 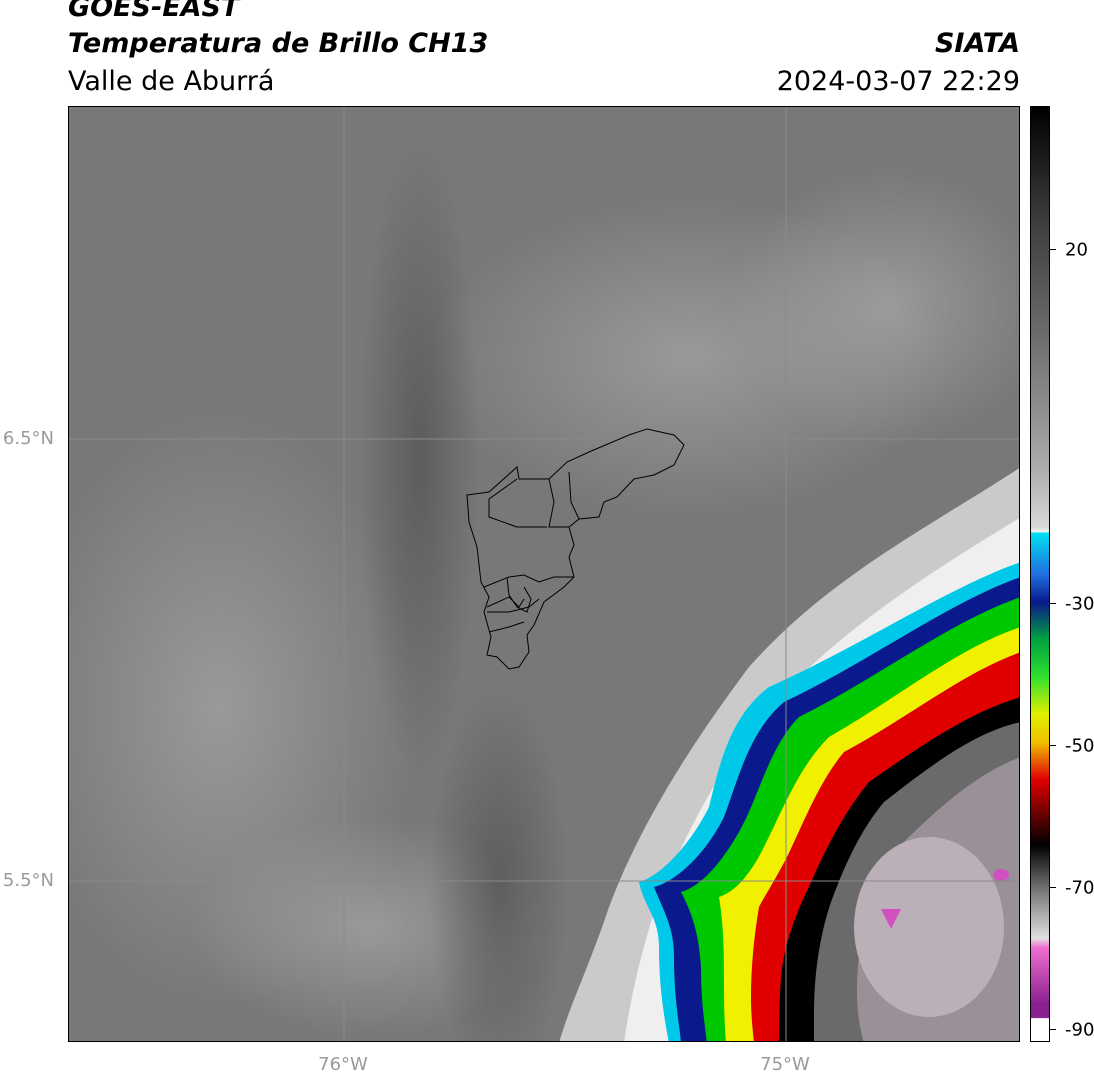 What do you see at coordinates (898, 81) in the screenshot?
I see `timestamp-label: 2024-03-07 22:29` at bounding box center [898, 81].